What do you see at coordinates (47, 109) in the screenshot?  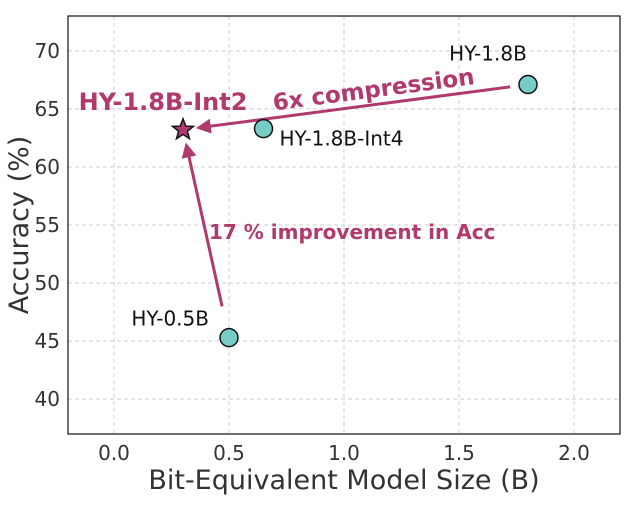 I see `y-tick-label: 65` at bounding box center [47, 109].